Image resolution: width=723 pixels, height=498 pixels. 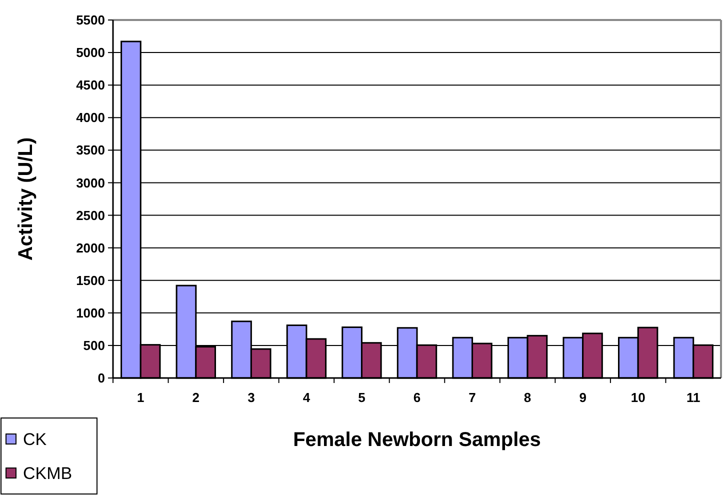 What do you see at coordinates (90, 248) in the screenshot?
I see `y-tick-label: 2000` at bounding box center [90, 248].